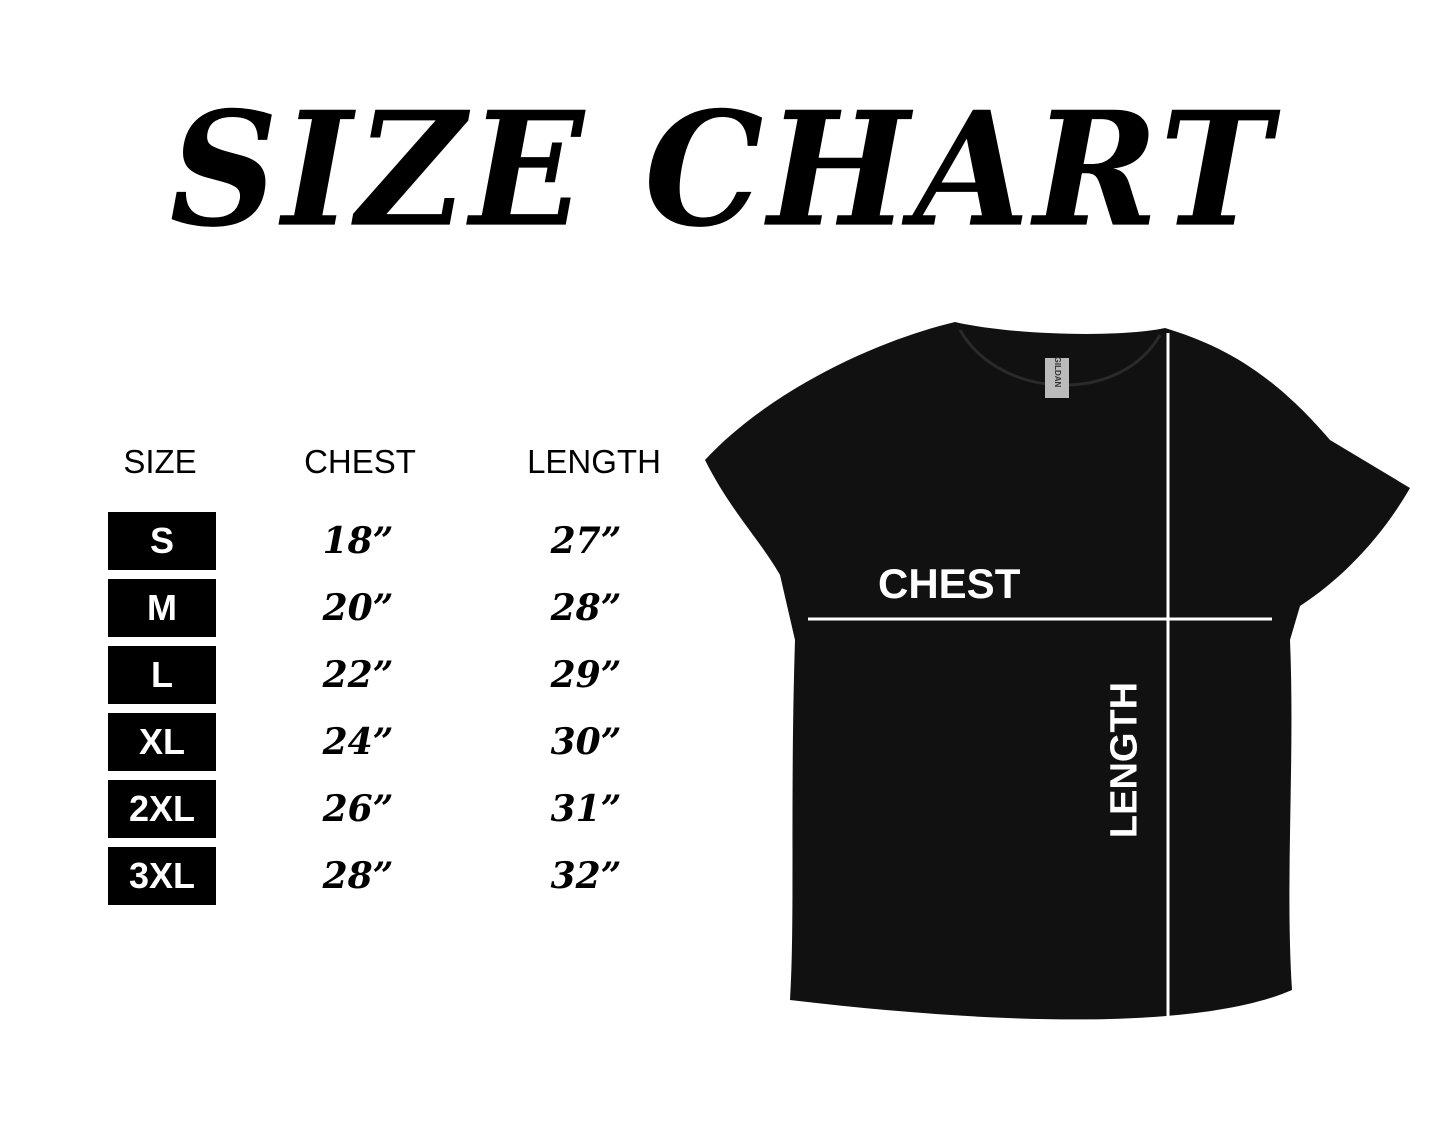  What do you see at coordinates (162, 608) in the screenshot?
I see `size-badge: M` at bounding box center [162, 608].